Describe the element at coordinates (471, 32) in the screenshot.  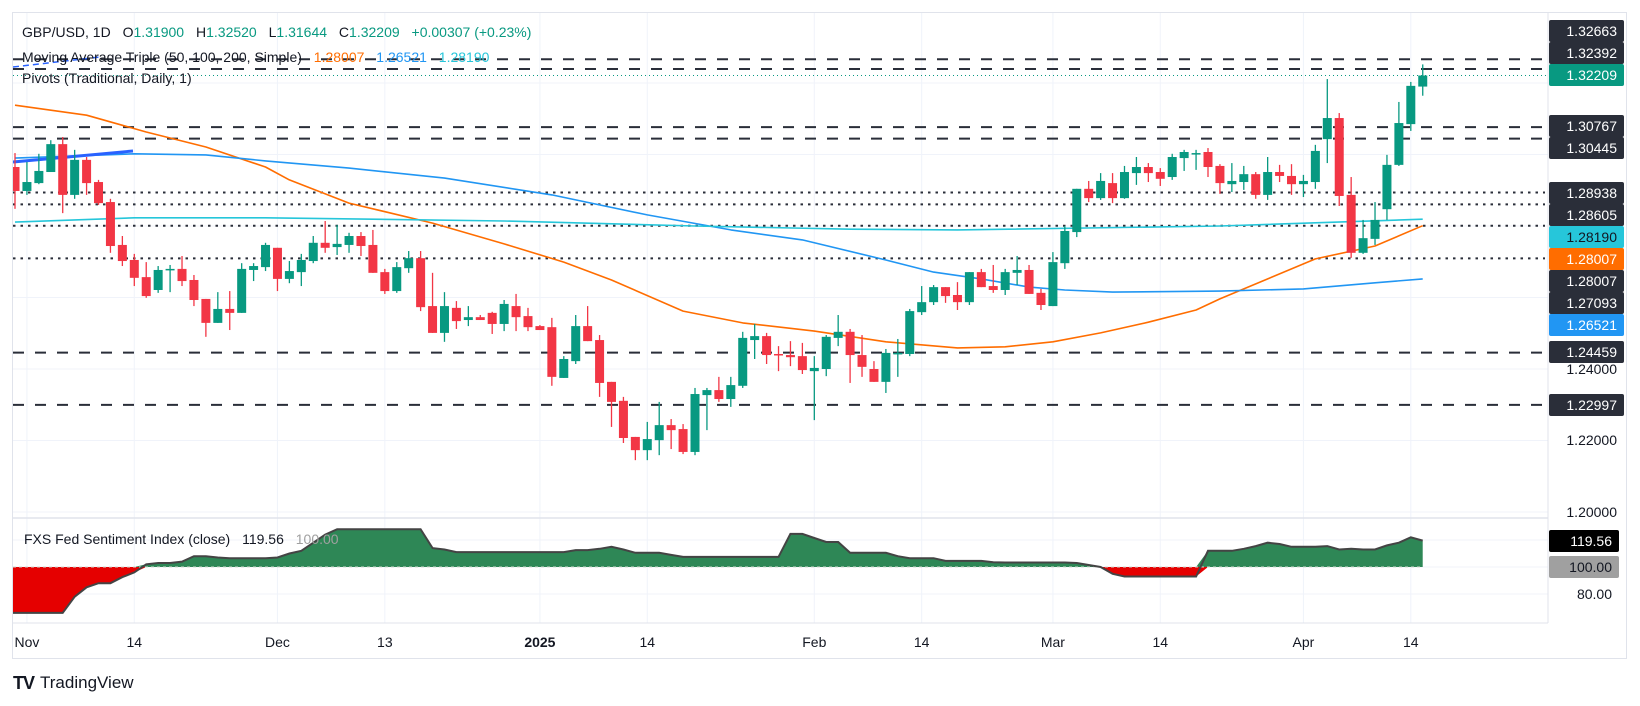
I see `change-value: +0.00307 (+0.23%)` at that location.